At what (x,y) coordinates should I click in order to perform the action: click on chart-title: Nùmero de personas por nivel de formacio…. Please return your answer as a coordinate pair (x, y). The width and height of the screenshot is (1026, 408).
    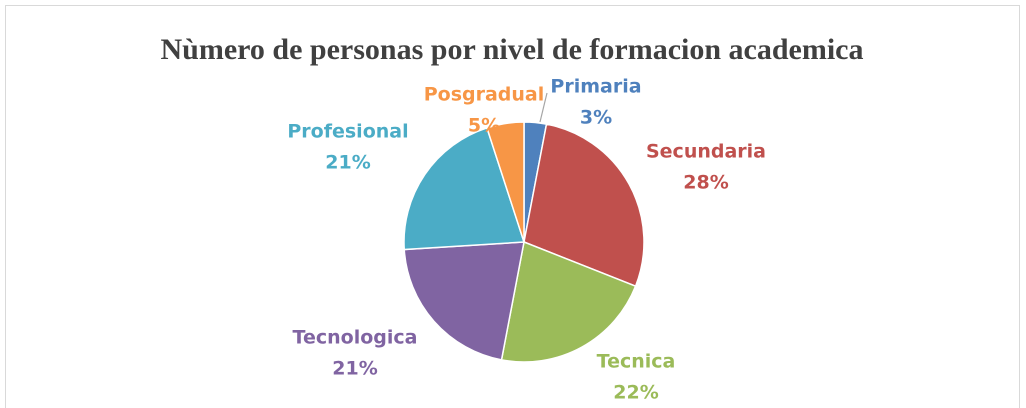
    Looking at the image, I should click on (512, 49).